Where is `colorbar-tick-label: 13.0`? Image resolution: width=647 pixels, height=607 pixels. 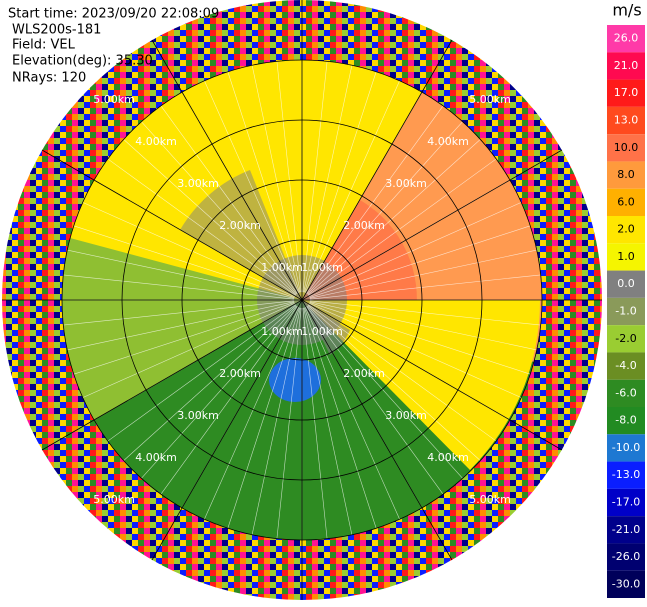
colorbar-tick-label: 13.0 is located at coordinates (626, 120).